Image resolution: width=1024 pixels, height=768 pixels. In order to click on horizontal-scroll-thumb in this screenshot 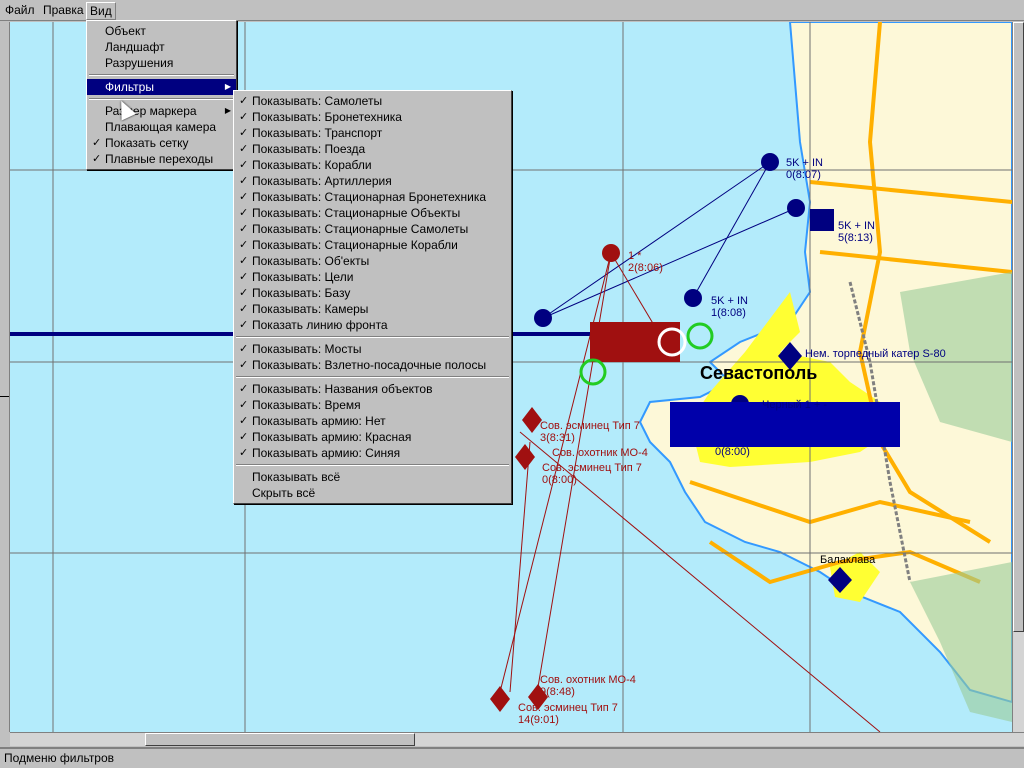, I will do `click(280, 739)`.